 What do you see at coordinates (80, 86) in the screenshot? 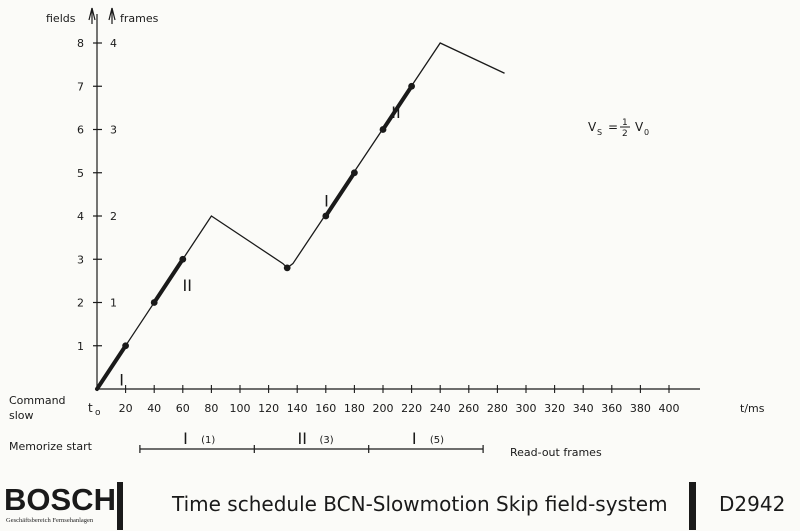
I see `y-tick-label-fields: 7` at bounding box center [80, 86].